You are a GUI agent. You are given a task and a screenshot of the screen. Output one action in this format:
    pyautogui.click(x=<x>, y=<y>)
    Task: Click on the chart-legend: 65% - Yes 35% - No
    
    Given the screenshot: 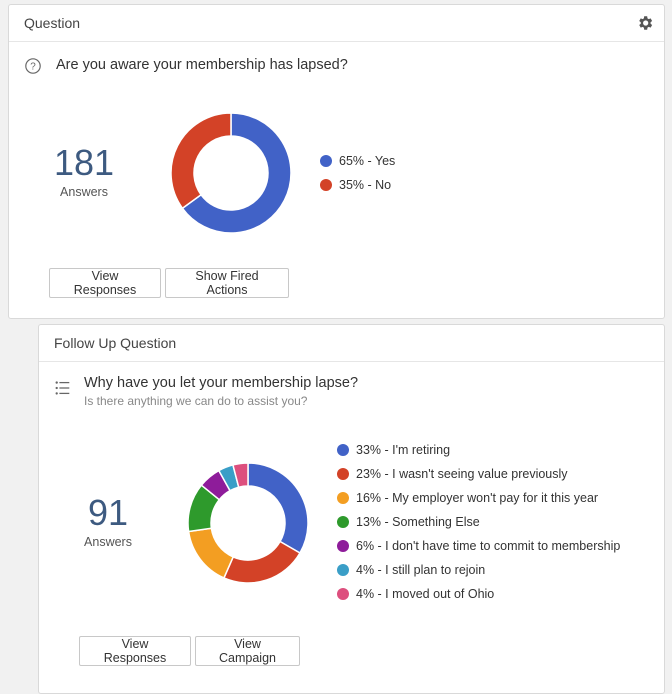 What is the action you would take?
    pyautogui.click(x=357, y=173)
    